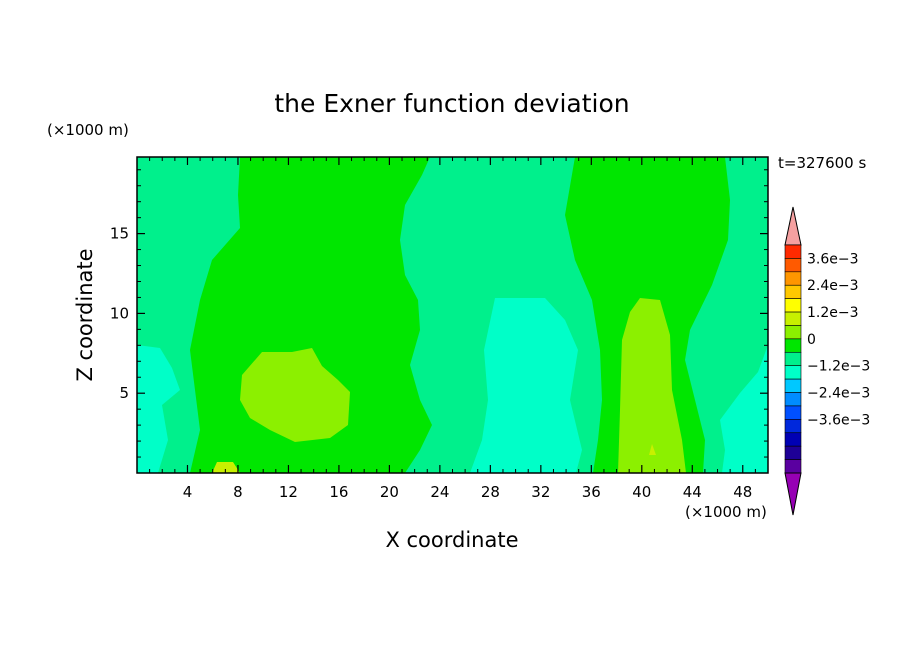 Image resolution: width=904 pixels, height=654 pixels. What do you see at coordinates (526, 385) in the screenshot?
I see `contour-region-middle-negative` at bounding box center [526, 385].